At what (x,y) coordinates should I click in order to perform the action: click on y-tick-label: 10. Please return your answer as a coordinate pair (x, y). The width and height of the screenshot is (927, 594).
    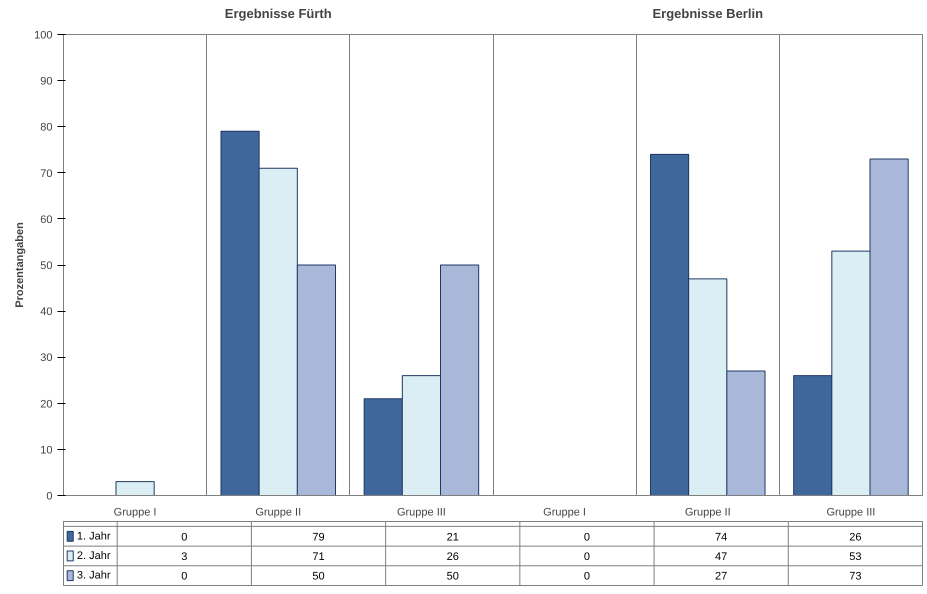
    Looking at the image, I should click on (46, 450).